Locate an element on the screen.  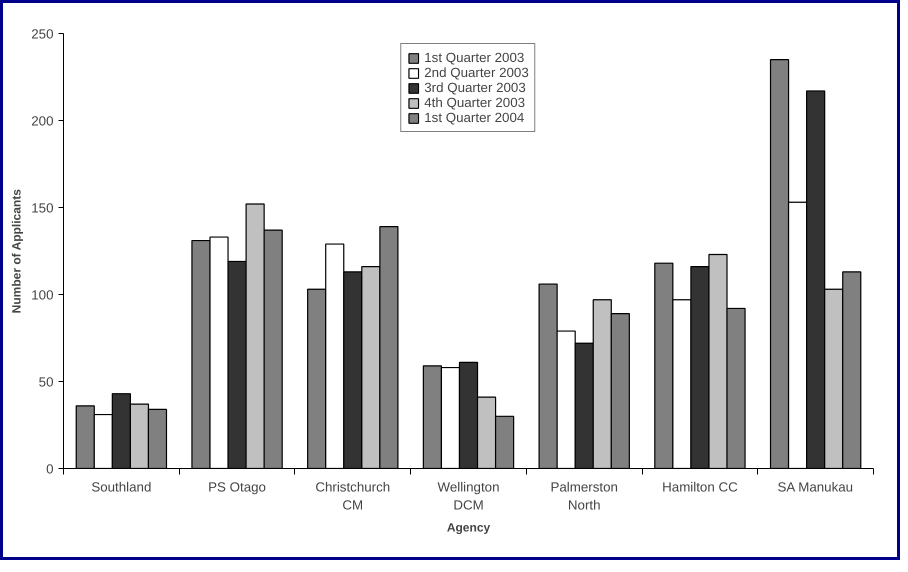
legend-label: 3rd Quarter 2003 is located at coordinates (475, 87).